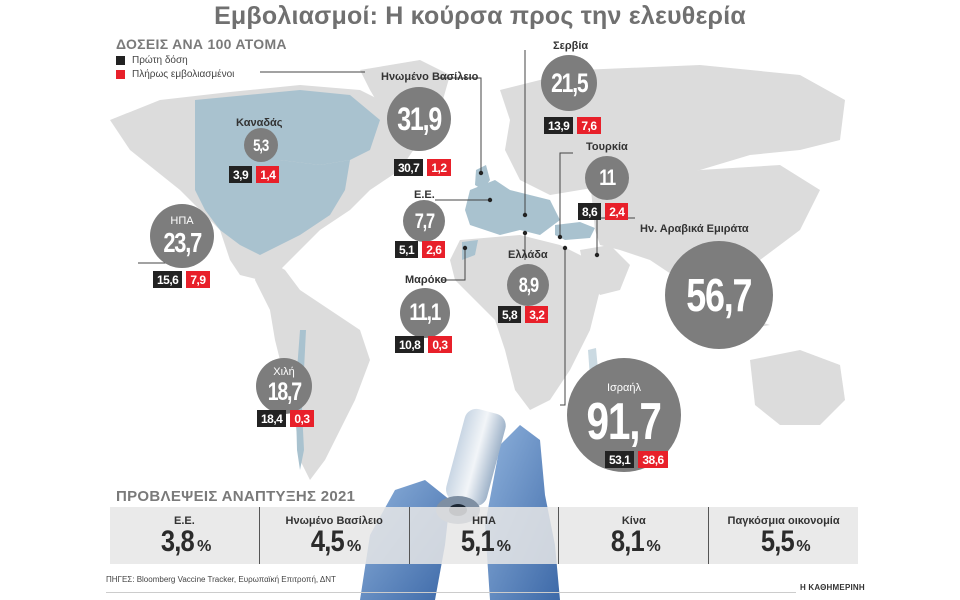 Image resolution: width=960 pixels, height=600 pixels. Describe the element at coordinates (409, 167) in the screenshot. I see `first-dose-value: 30,7` at that location.